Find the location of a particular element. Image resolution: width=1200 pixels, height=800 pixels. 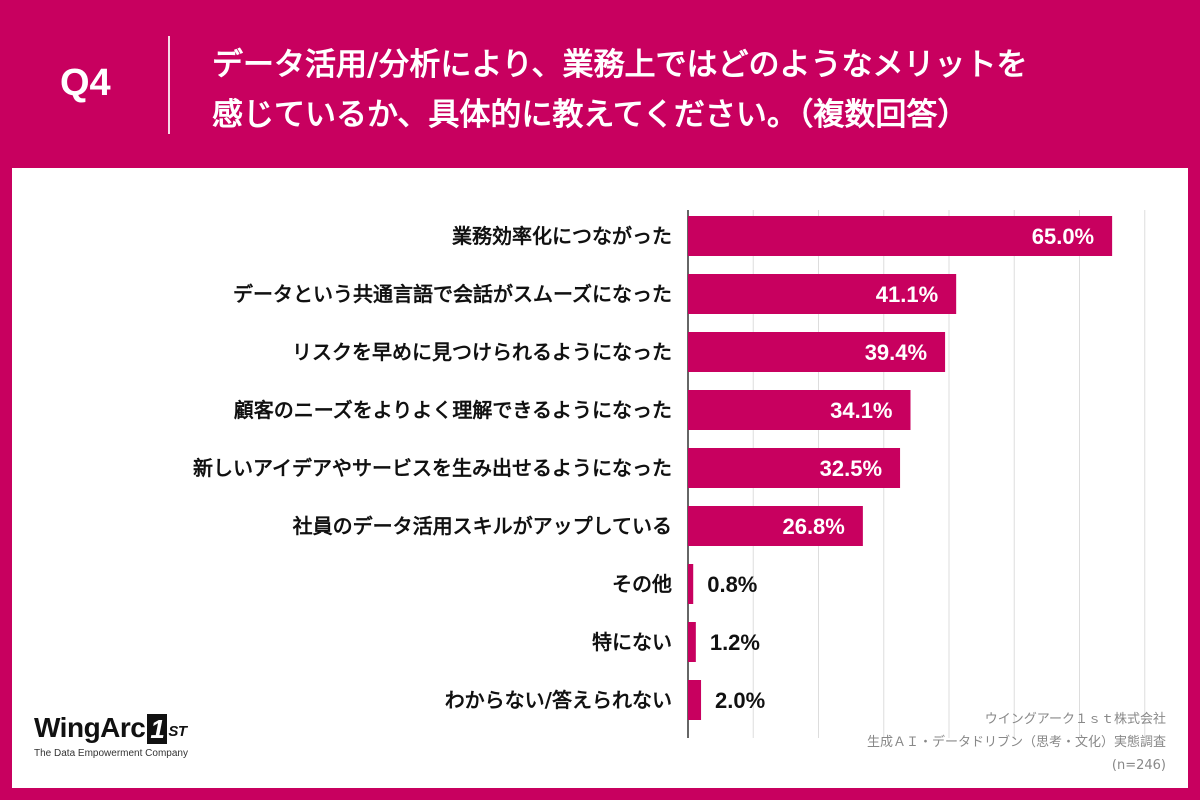

category-label: 業務効率化につながった is located at coordinates (562, 236).